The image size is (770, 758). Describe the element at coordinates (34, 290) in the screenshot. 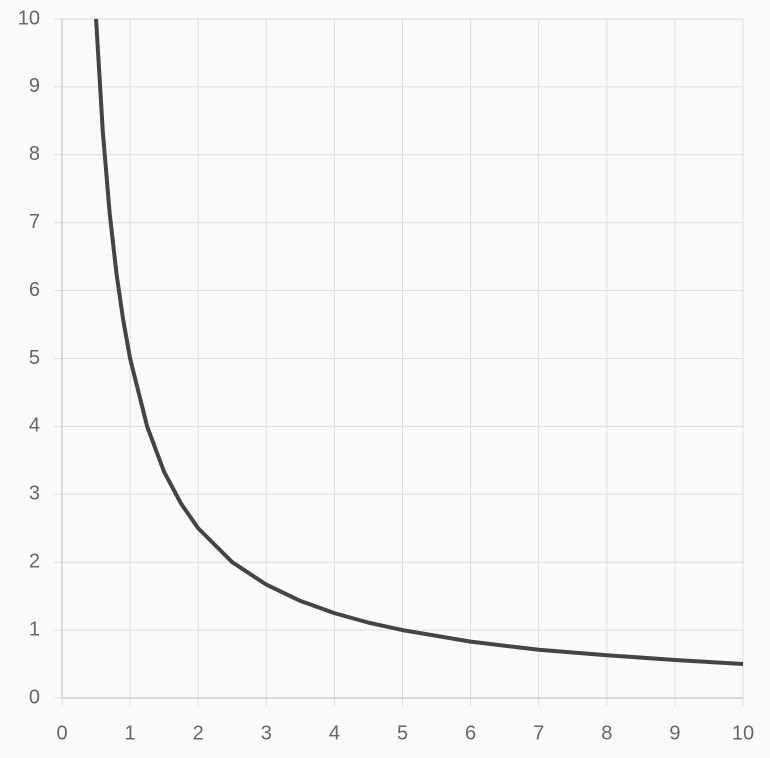

I see `y-tick-label: 6` at that location.